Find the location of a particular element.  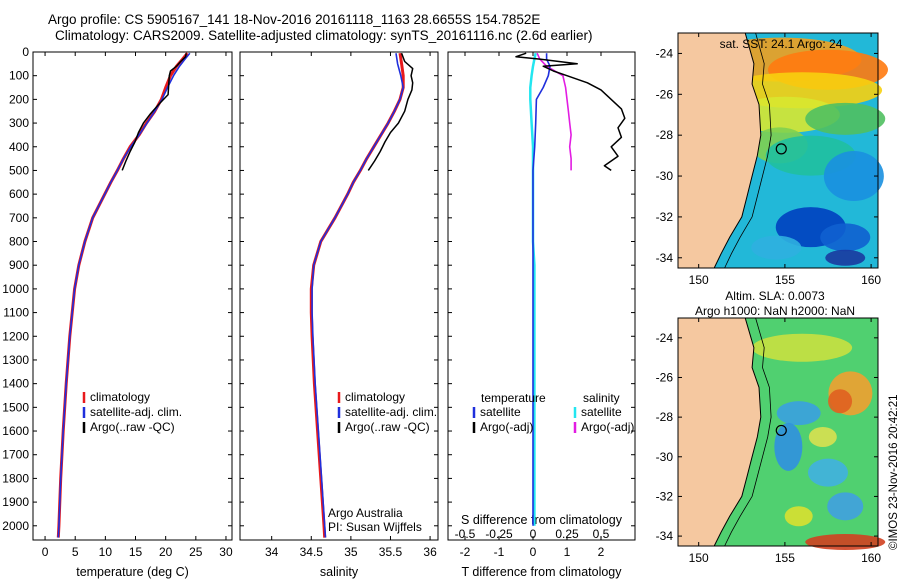

difference-s-tick-label: 0.25 is located at coordinates (567, 534).